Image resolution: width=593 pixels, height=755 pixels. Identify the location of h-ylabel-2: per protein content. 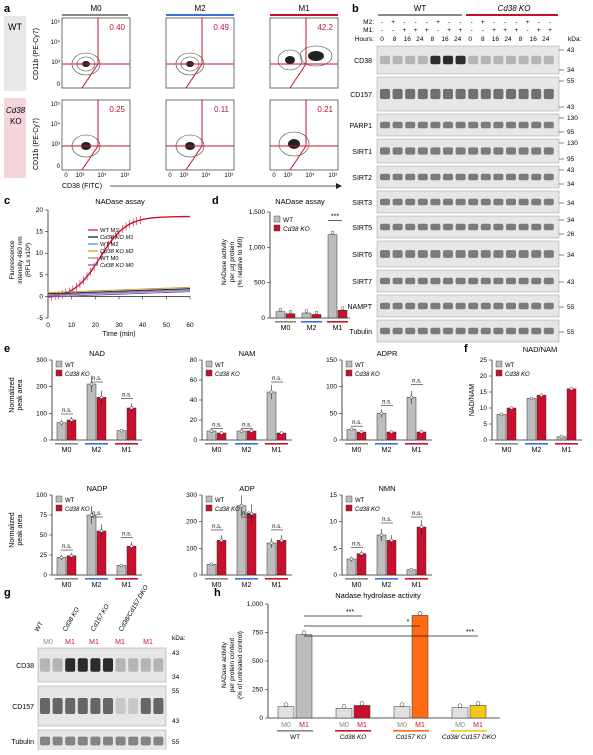
(232, 665).